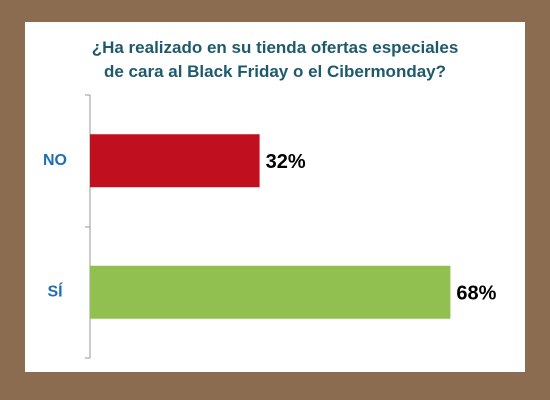 Image resolution: width=550 pixels, height=400 pixels. What do you see at coordinates (55, 160) in the screenshot?
I see `category-label: NO` at bounding box center [55, 160].